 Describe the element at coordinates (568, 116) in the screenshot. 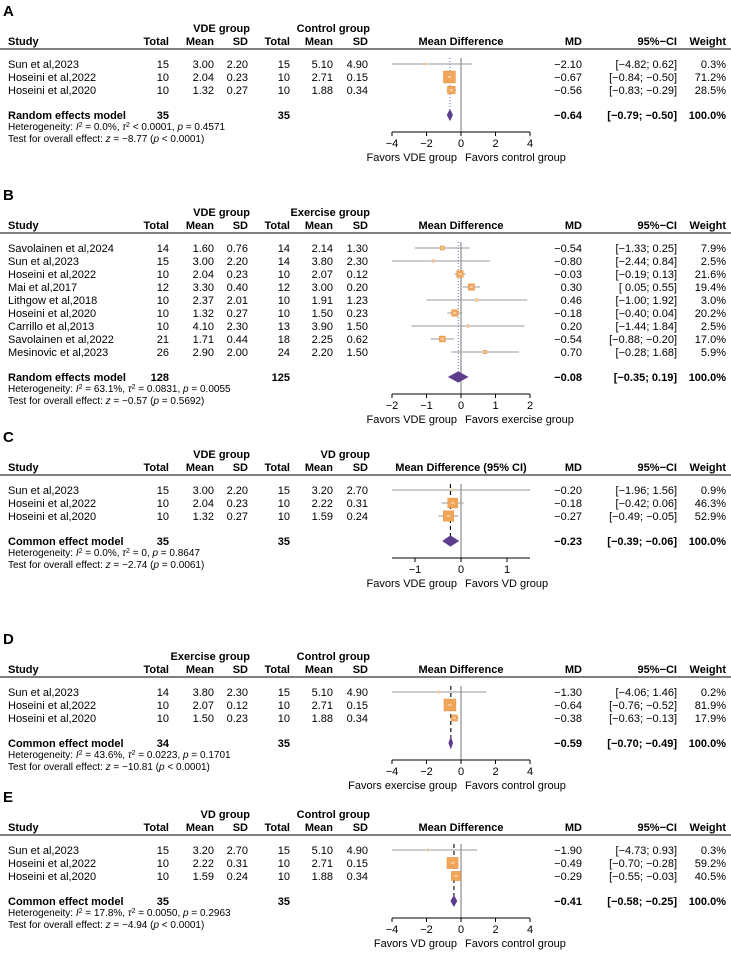

I see `pooled-md: −0.64` at that location.